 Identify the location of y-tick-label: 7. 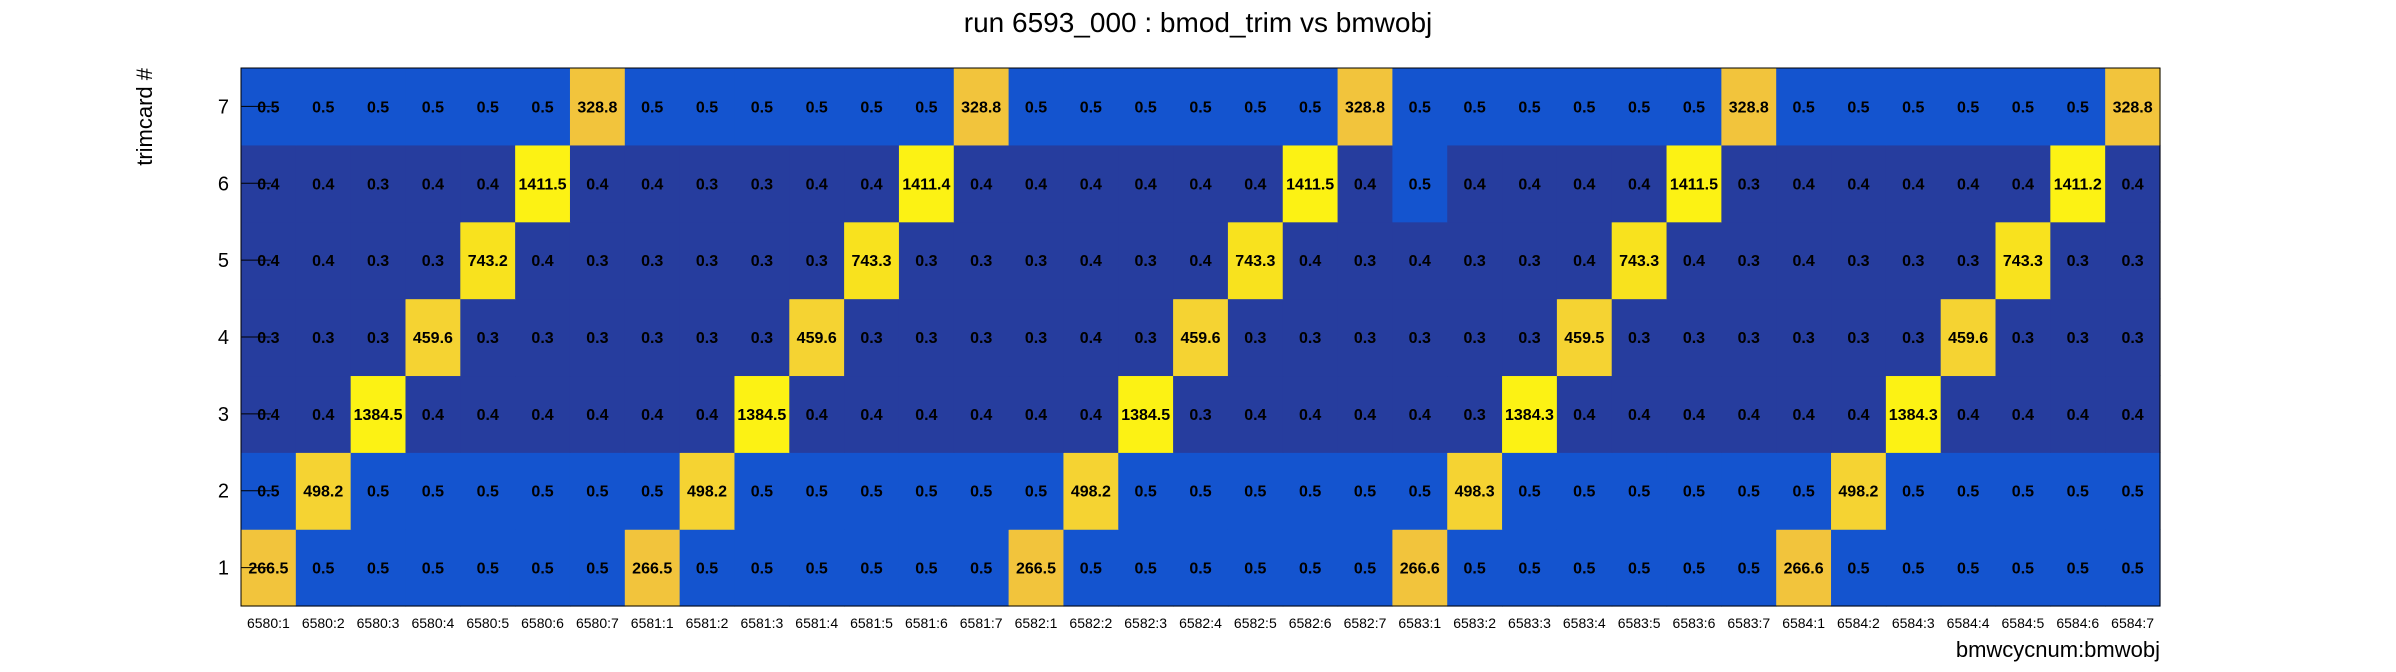
(223, 107).